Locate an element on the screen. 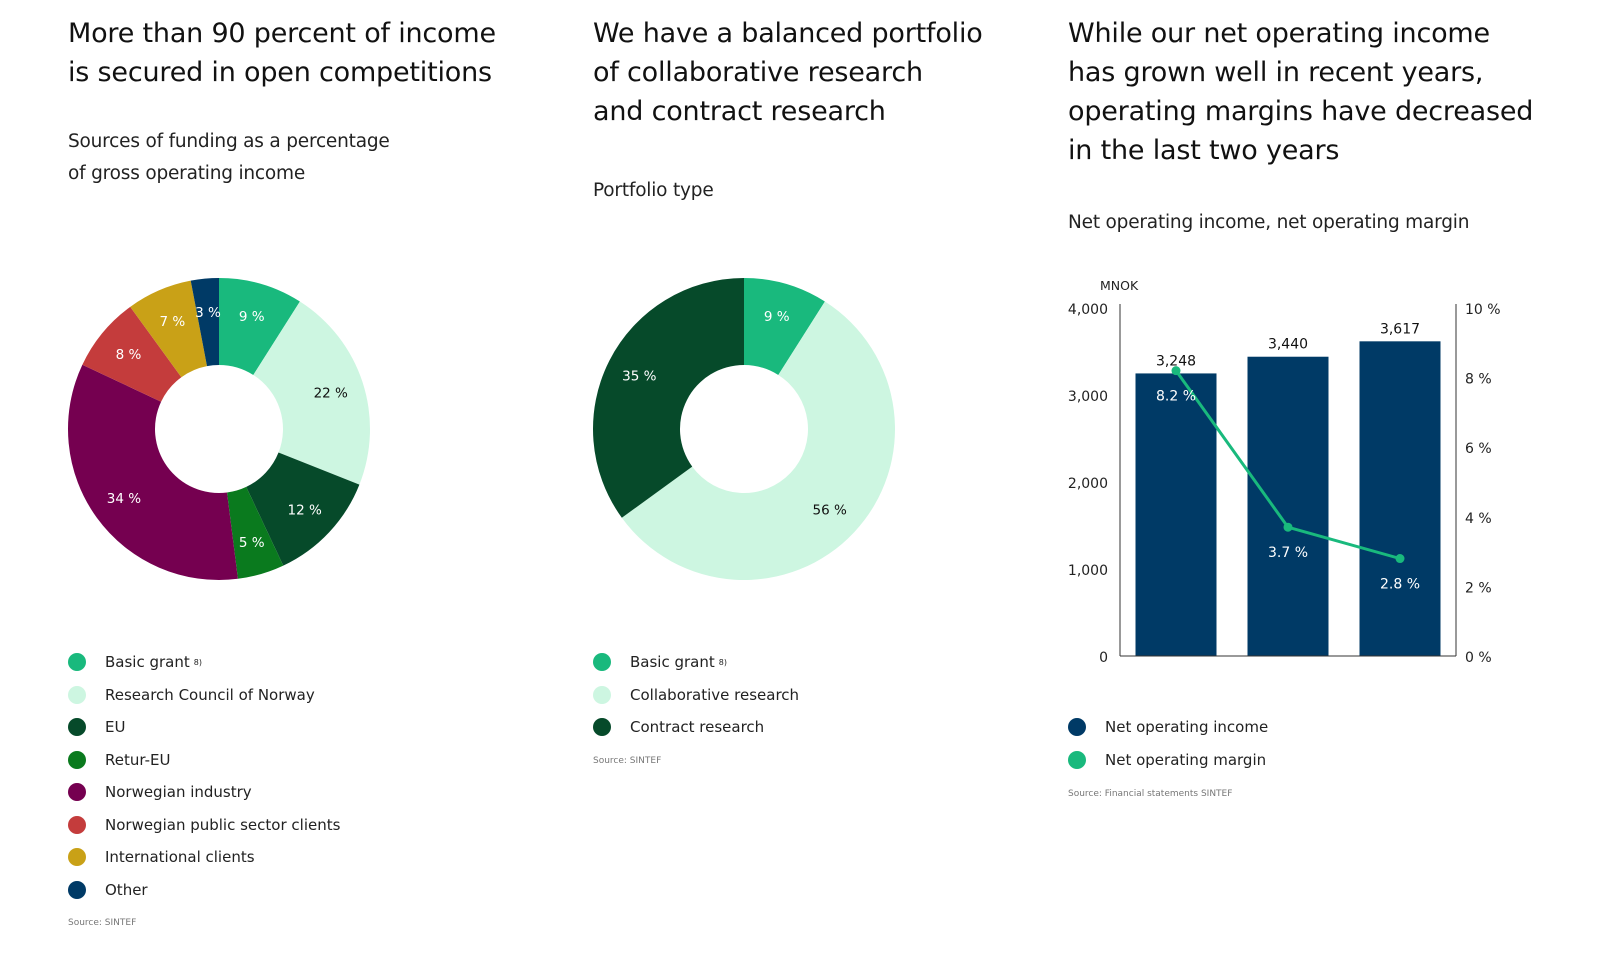 This screenshot has height=959, width=1600. legend-label: International clients is located at coordinates (180, 857).